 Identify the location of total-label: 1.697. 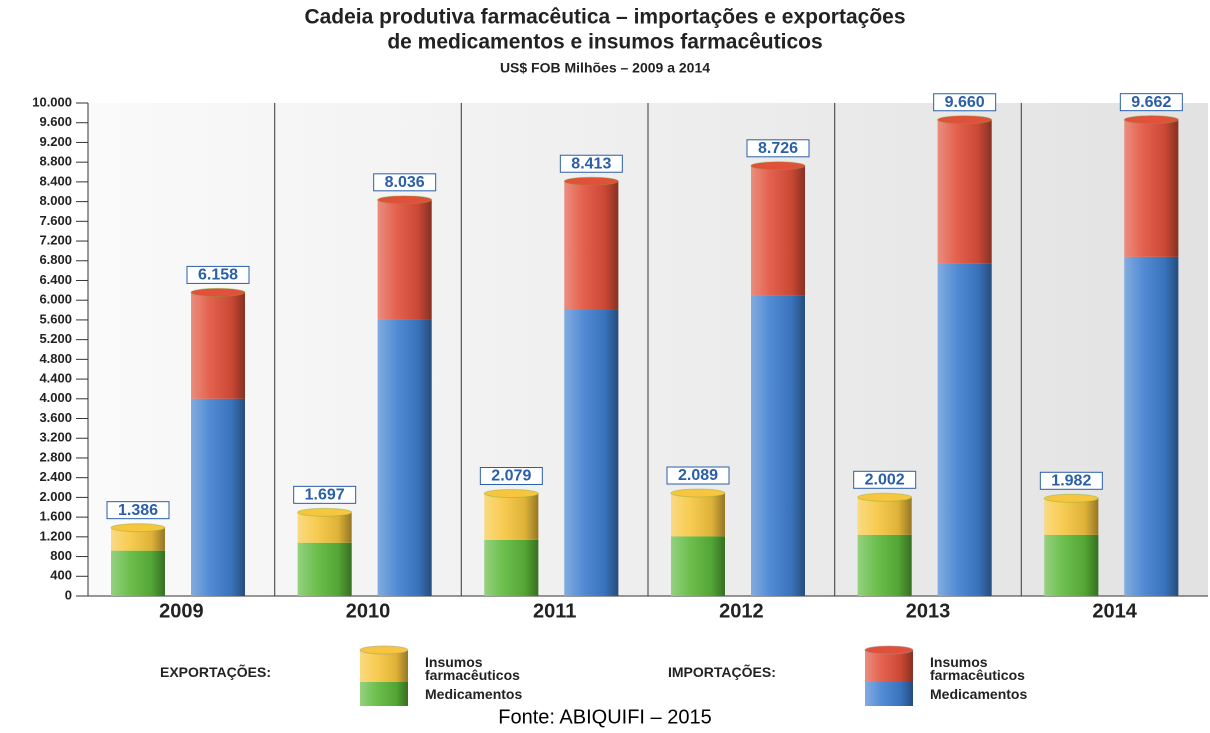
(325, 495).